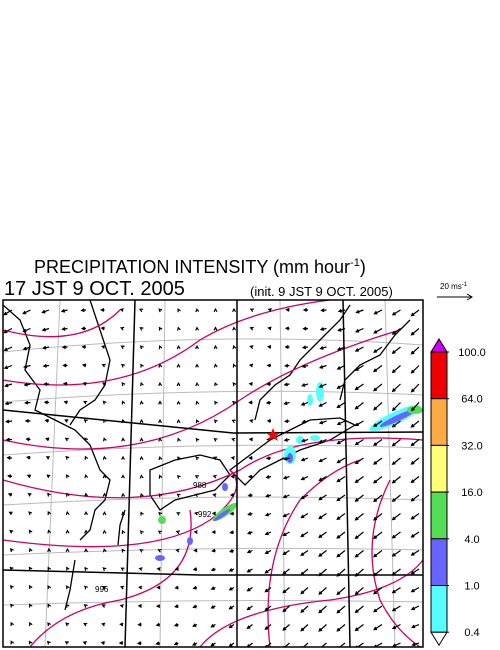 The width and height of the screenshot is (500, 650). What do you see at coordinates (102, 589) in the screenshot?
I see `contour-label: 996` at bounding box center [102, 589].